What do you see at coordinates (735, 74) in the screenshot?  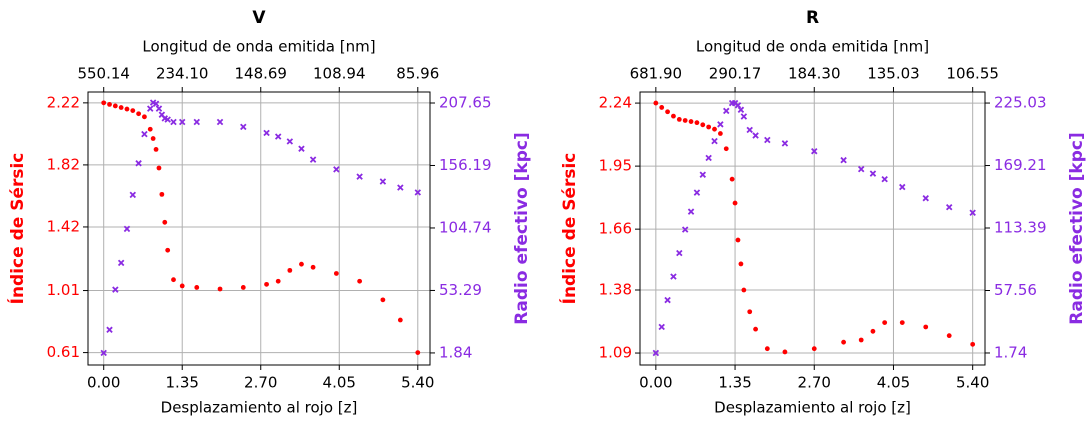 I see `x2-tick-label: 290.17` at bounding box center [735, 74].